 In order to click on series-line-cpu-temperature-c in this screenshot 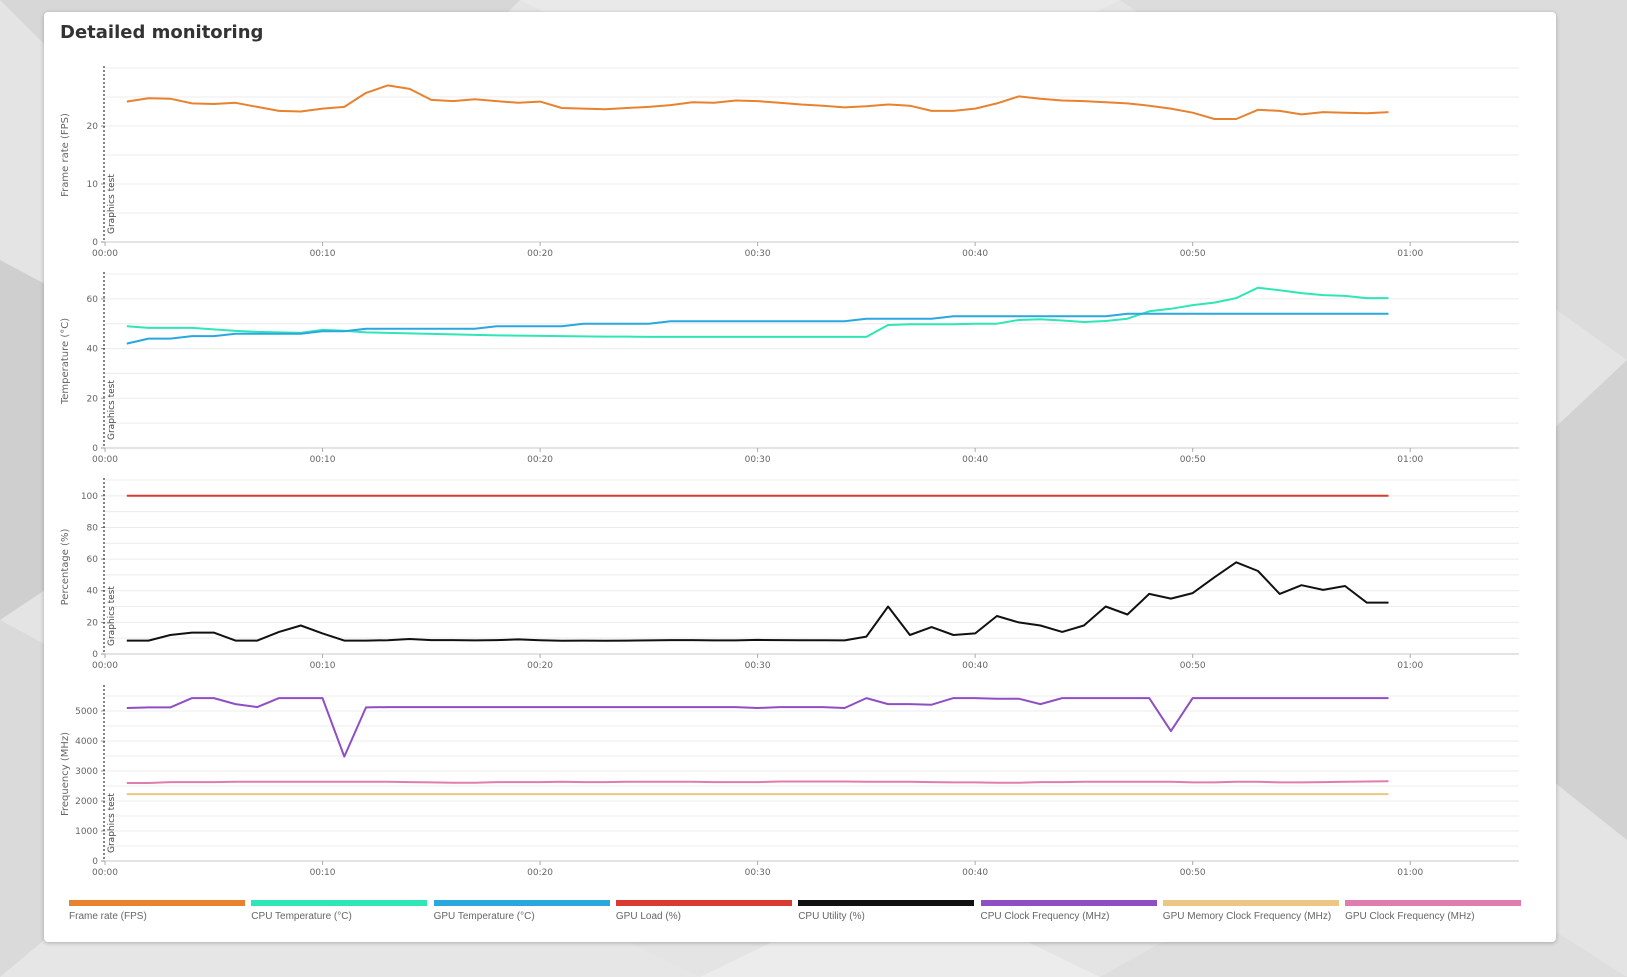, I will do `click(757, 312)`.